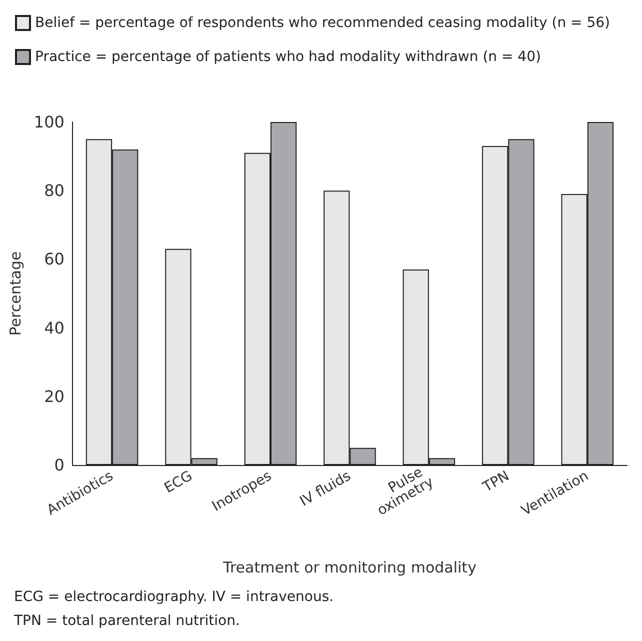 Image resolution: width=642 pixels, height=641 pixels. I want to click on y-tick-label: 0, so click(59, 465).